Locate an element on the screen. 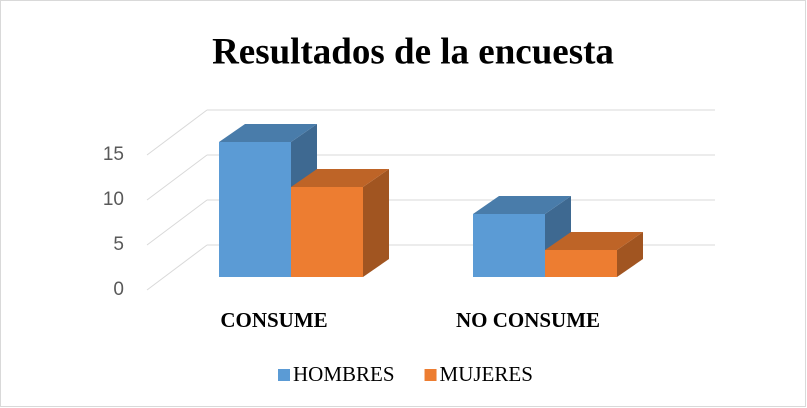 Image resolution: width=807 pixels, height=408 pixels. chart-title: Resultados de la encuesta is located at coordinates (413, 51).